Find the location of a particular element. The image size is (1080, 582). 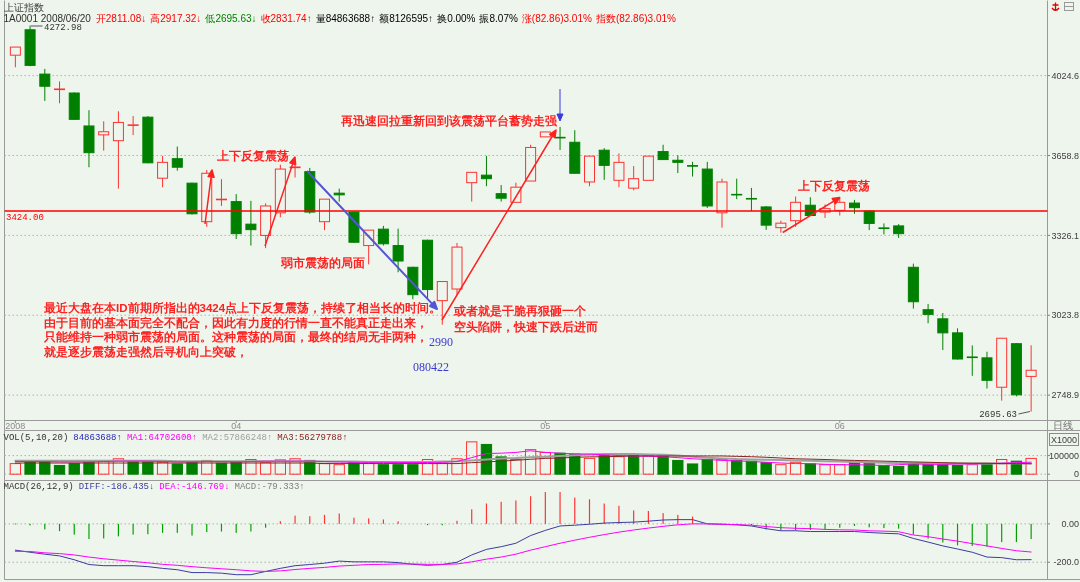

annotation: 低2695.63↓ is located at coordinates (231, 18).